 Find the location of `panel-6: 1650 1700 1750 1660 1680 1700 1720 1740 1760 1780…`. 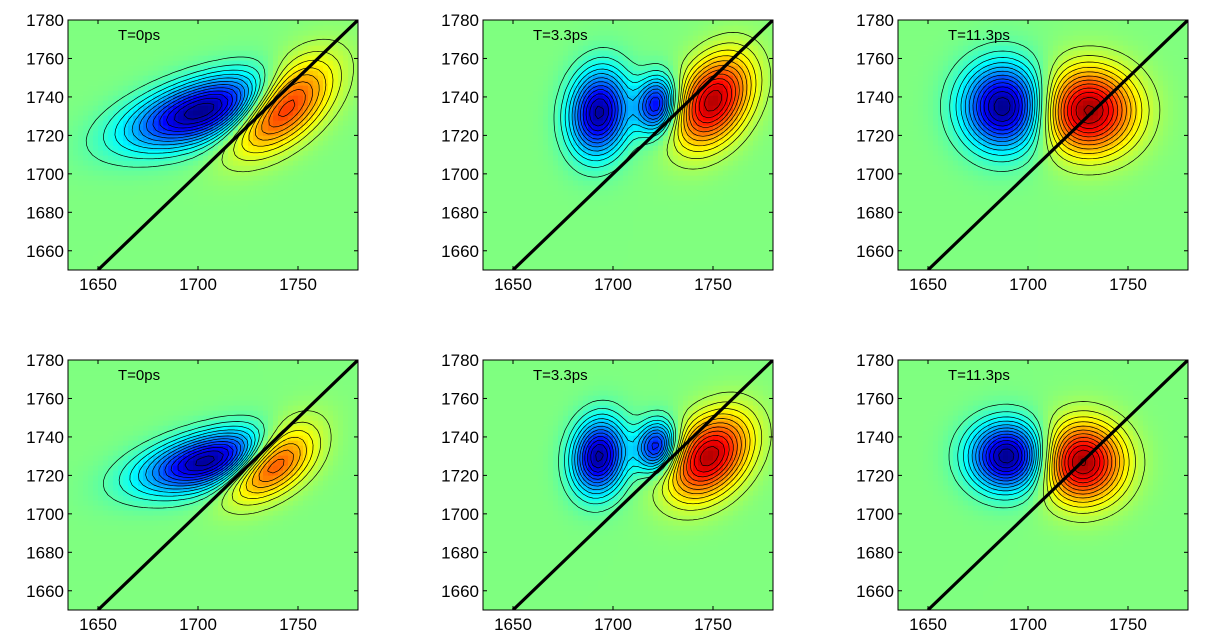

panel-6: 1650 1700 1750 1660 1680 1700 1720 1740 1760 1780… is located at coordinates (1022, 492).